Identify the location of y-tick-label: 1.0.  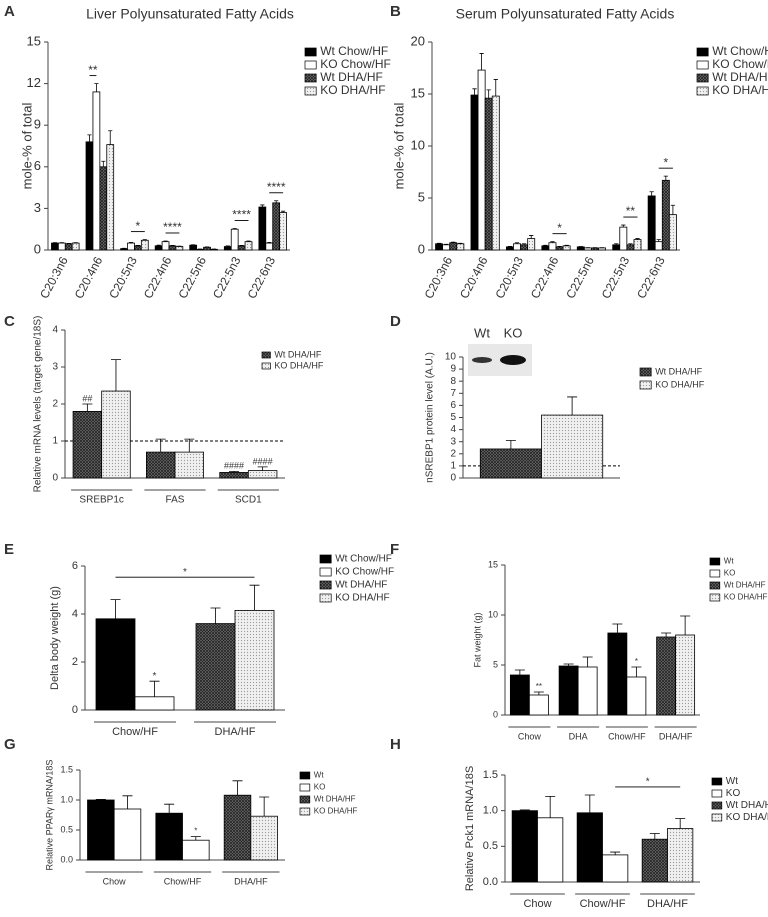
(490, 811).